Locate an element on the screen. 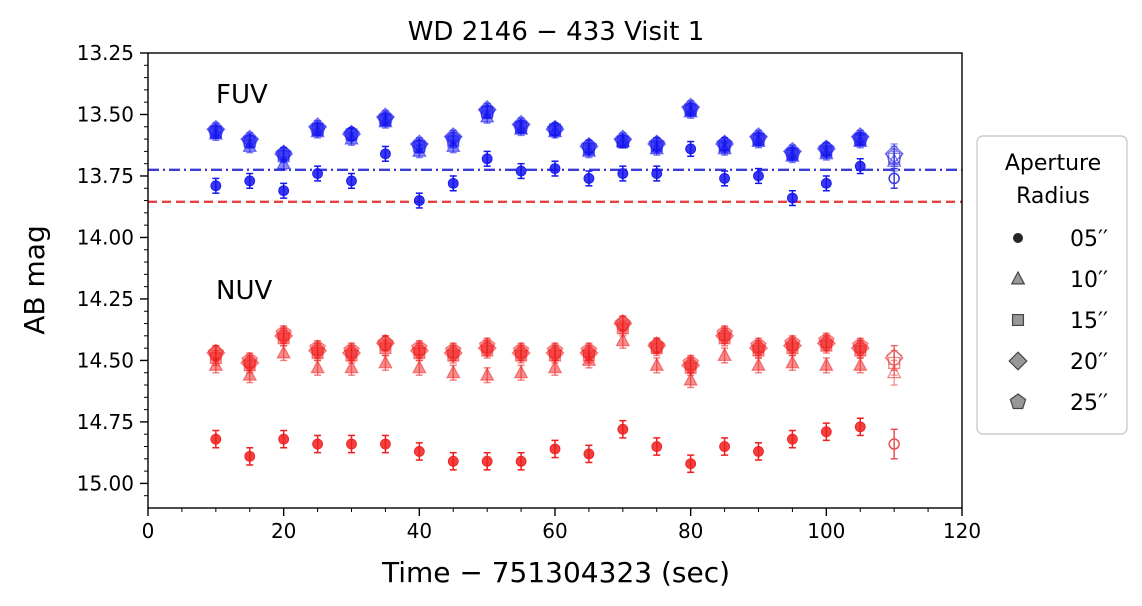 The width and height of the screenshot is (1142, 606). legend-label: 05′′ is located at coordinates (1089, 239).